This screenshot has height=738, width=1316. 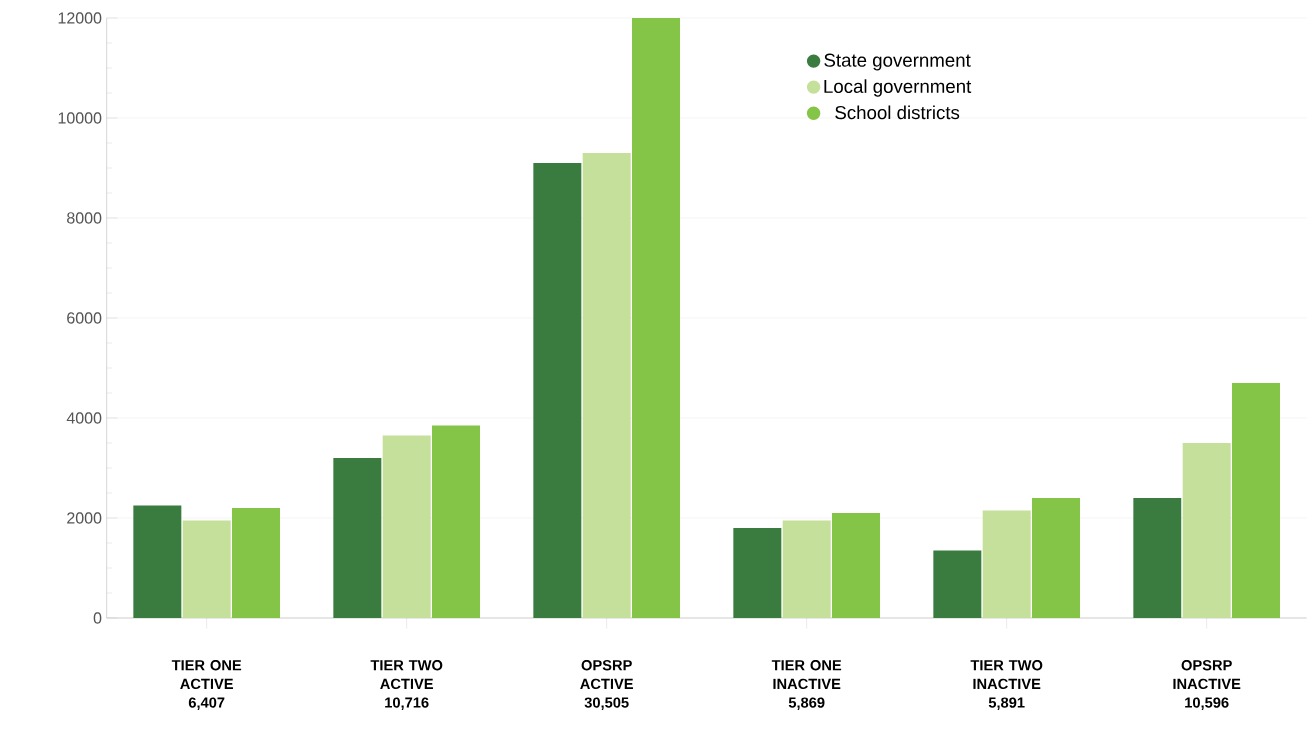 I want to click on y-tick-label: 4000, so click(x=84, y=418).